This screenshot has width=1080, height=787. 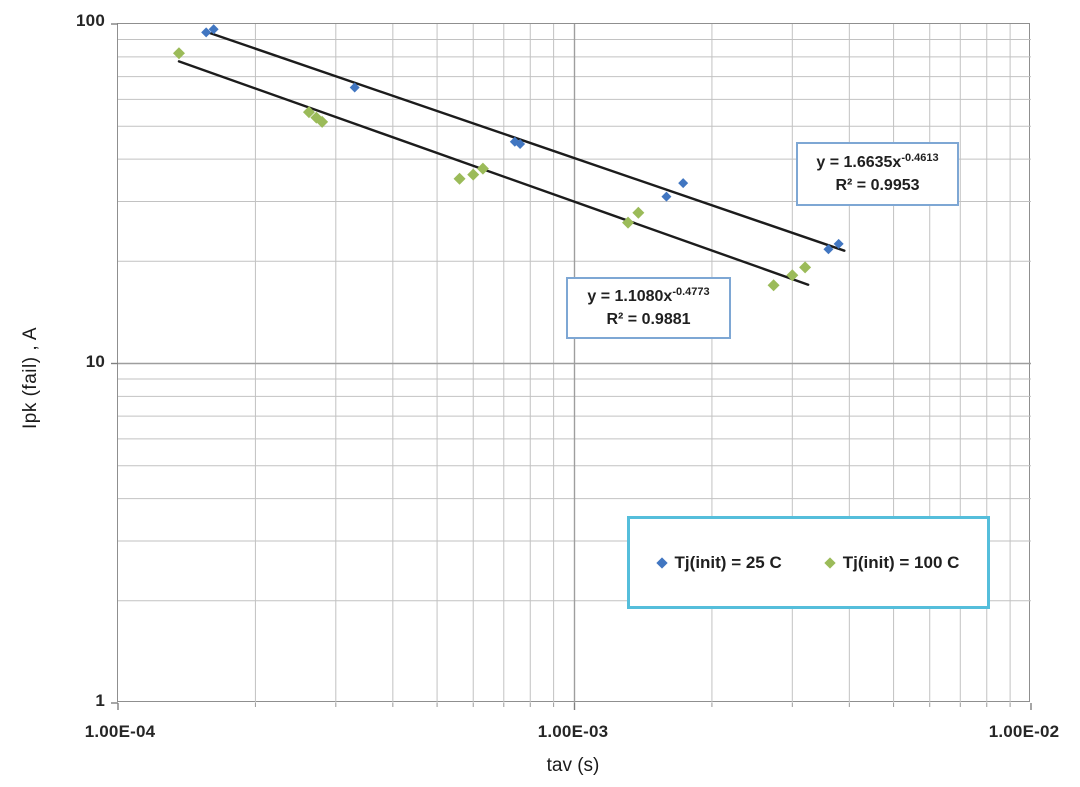 I want to click on x-tick-1e-2: 1.00E-02, so click(x=1024, y=731).